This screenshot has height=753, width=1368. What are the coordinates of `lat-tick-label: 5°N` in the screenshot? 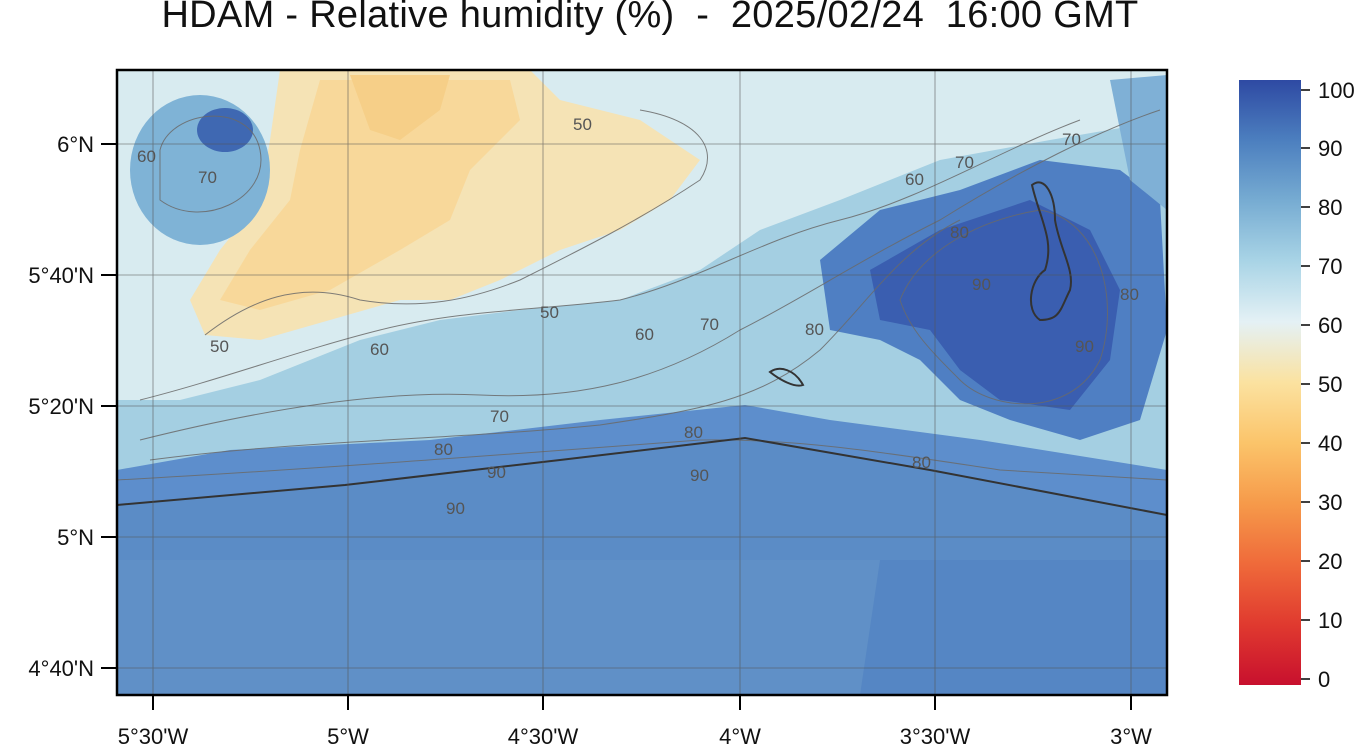 It's located at (75, 537).